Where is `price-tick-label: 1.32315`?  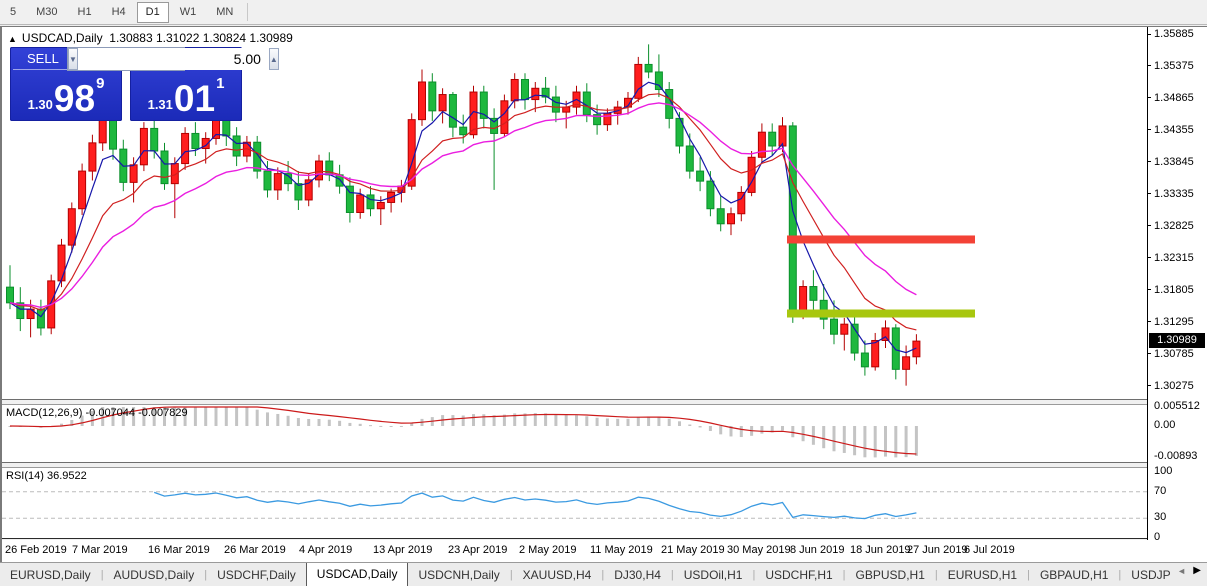 price-tick-label: 1.32315 is located at coordinates (1174, 257).